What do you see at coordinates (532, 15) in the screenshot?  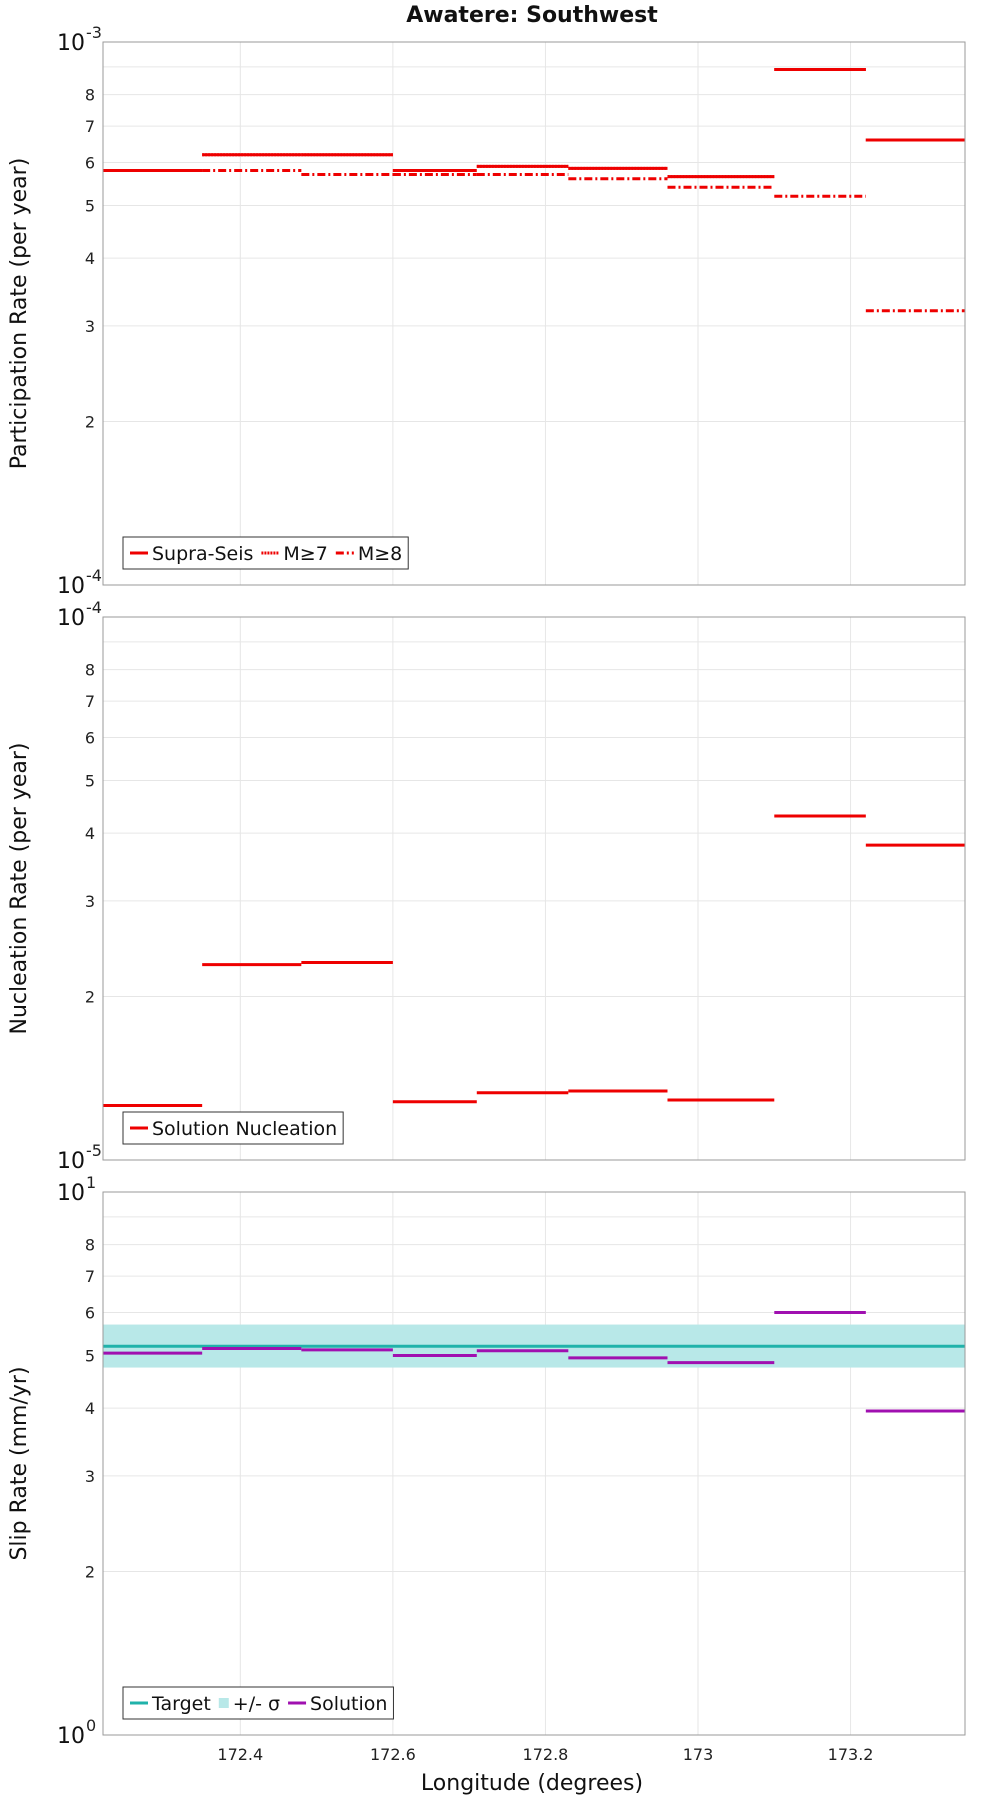 I see `chart-title: Awatere: Southwest` at bounding box center [532, 15].